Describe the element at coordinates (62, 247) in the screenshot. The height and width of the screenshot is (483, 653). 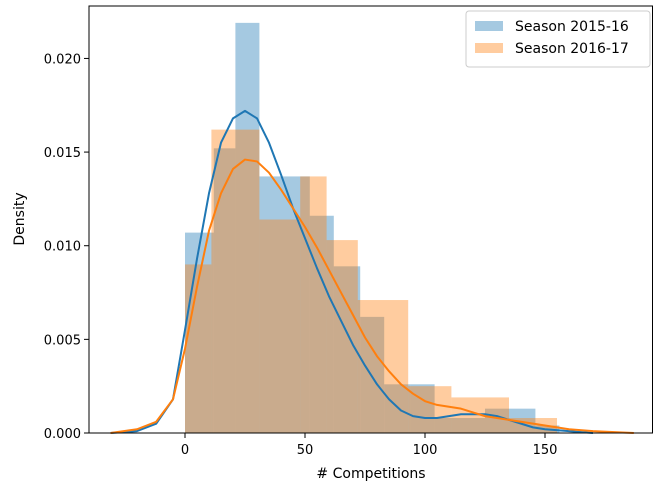
I see `y-tick-label: 0.010` at that location.